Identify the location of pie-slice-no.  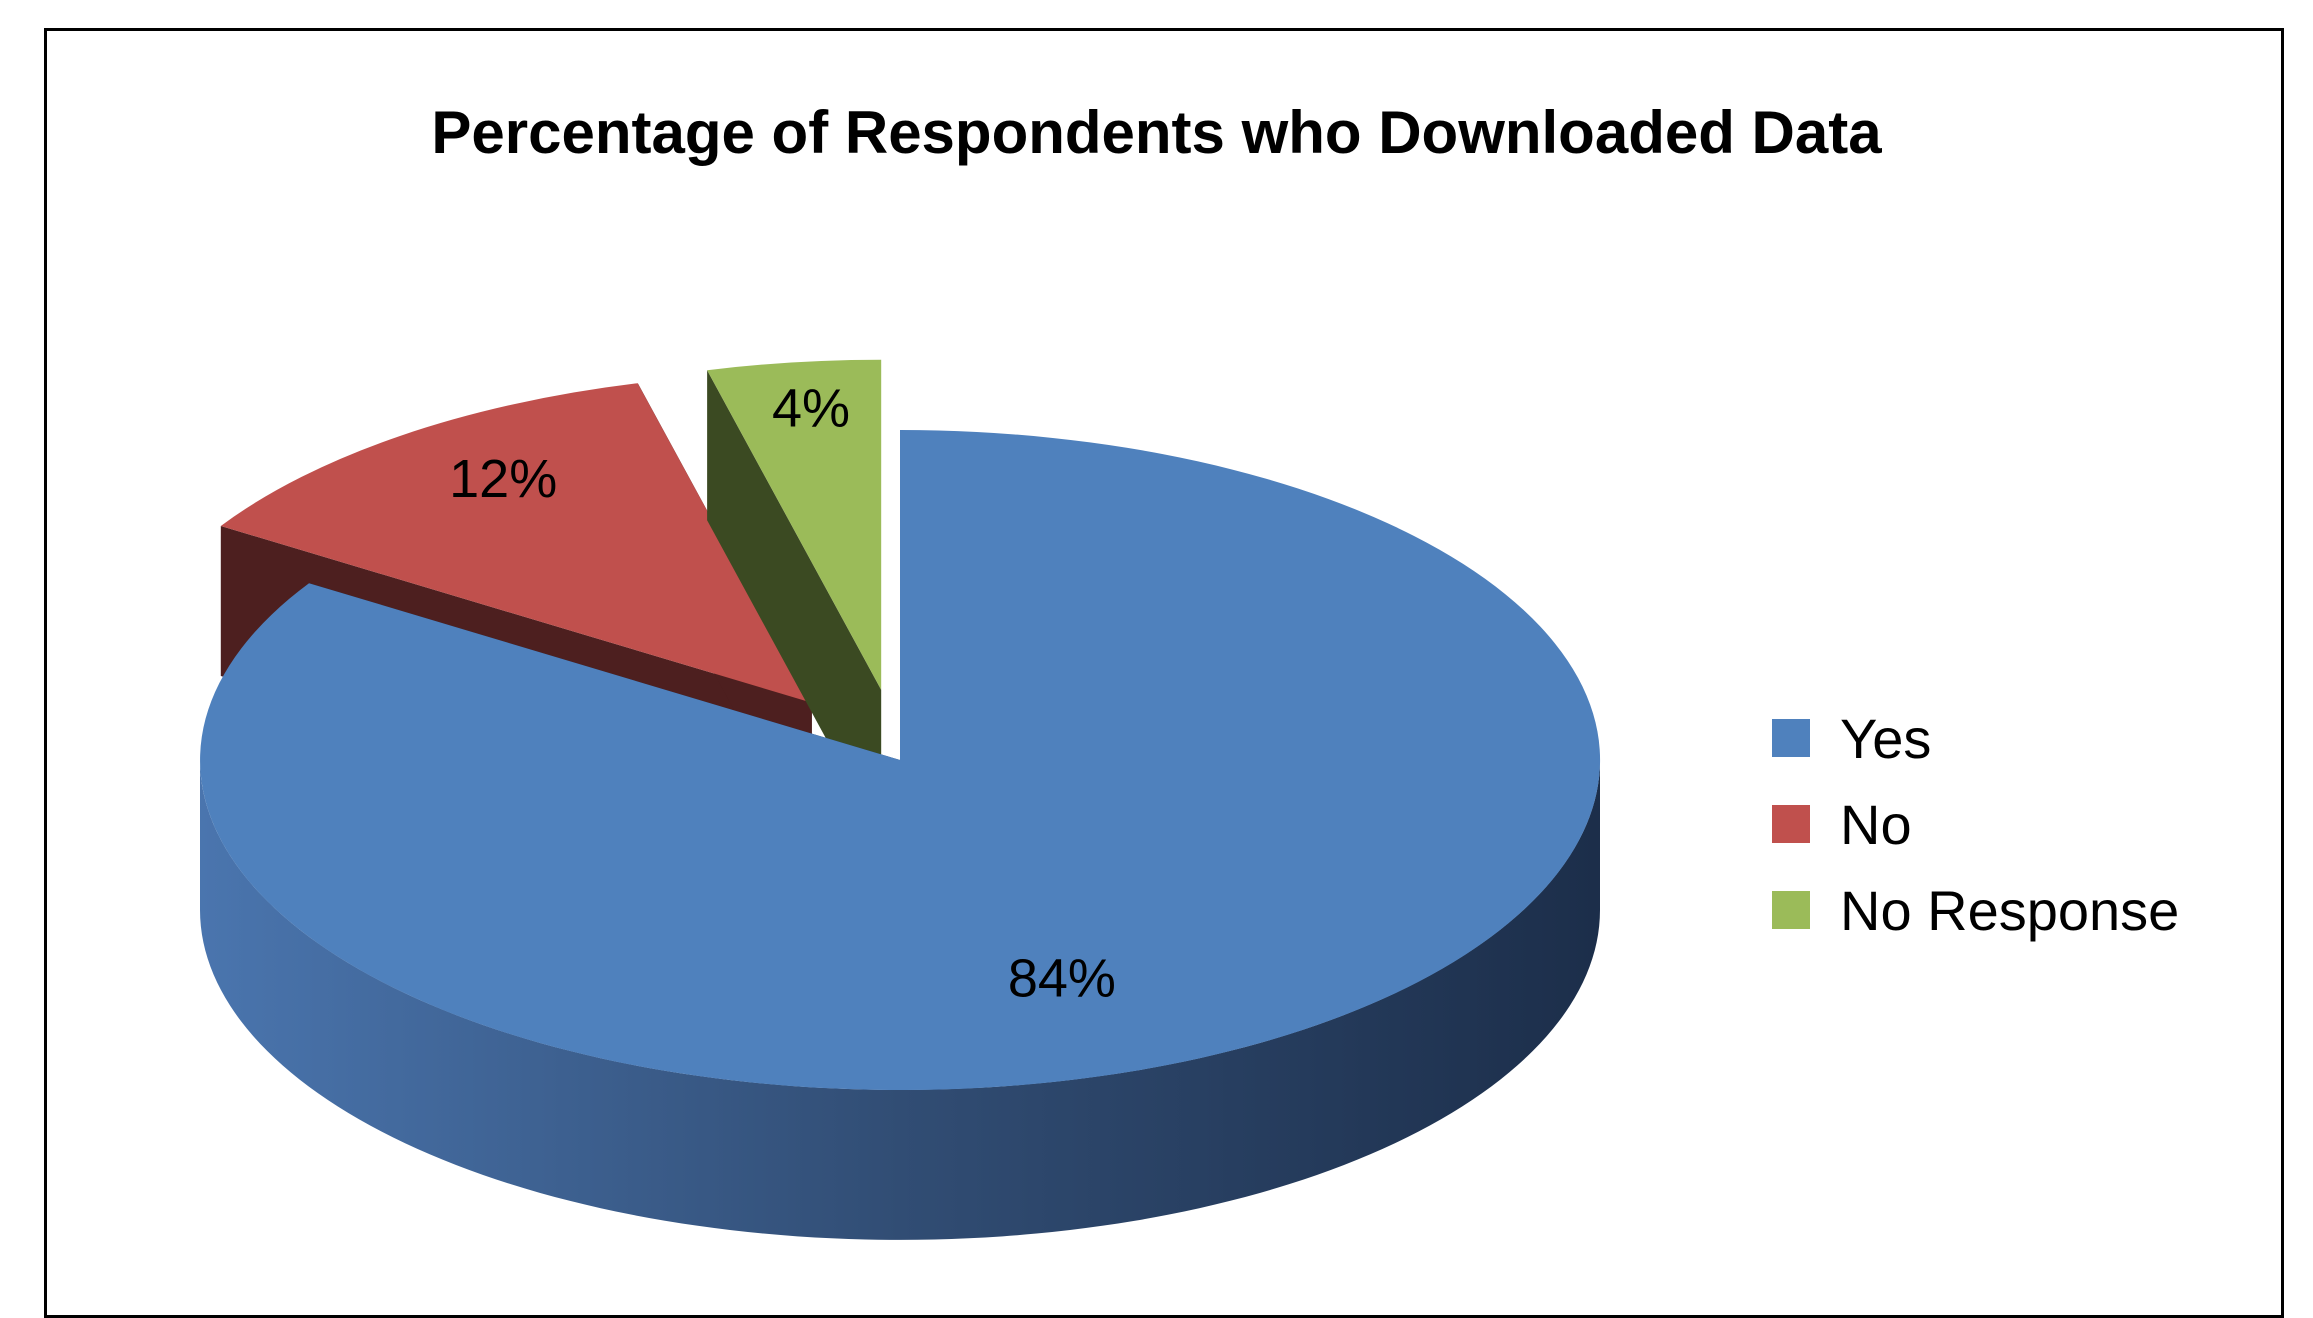
(516, 543).